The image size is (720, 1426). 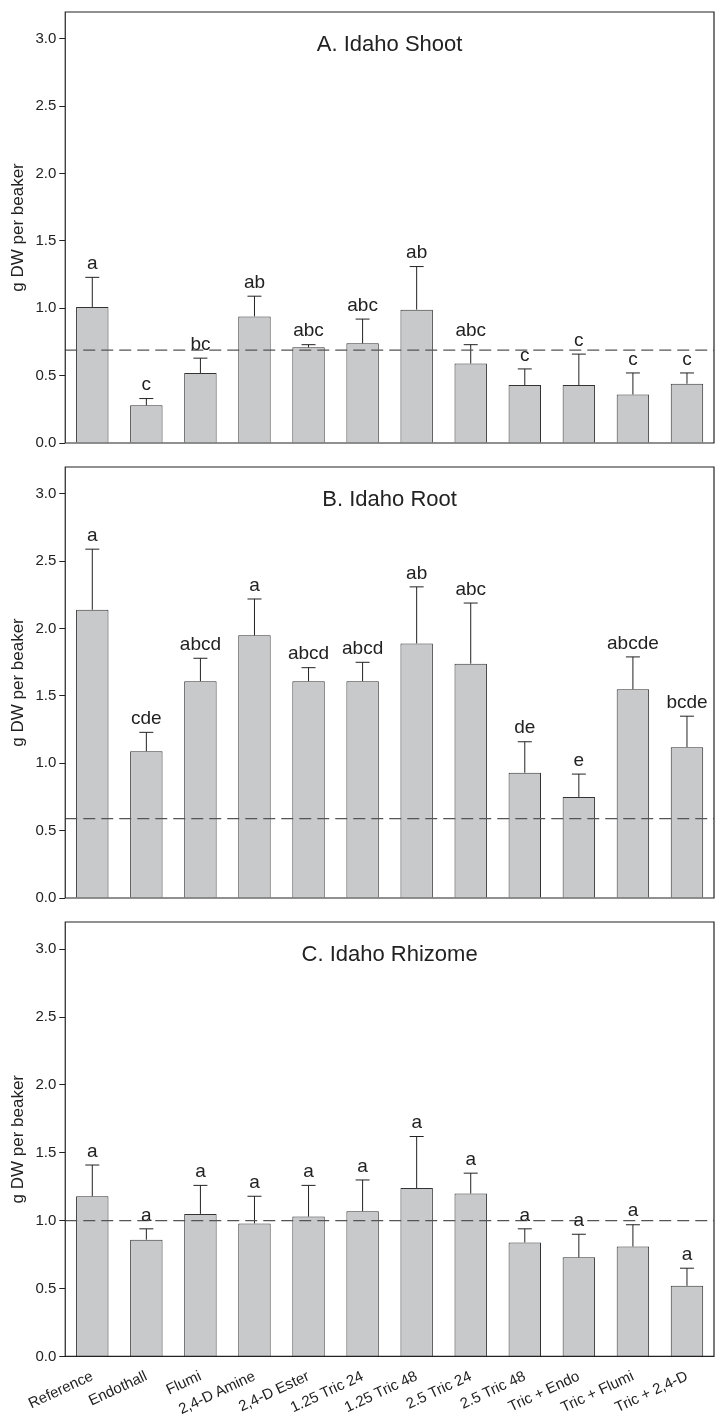 I want to click on text: A. Idaho Shoot, so click(x=389, y=44).